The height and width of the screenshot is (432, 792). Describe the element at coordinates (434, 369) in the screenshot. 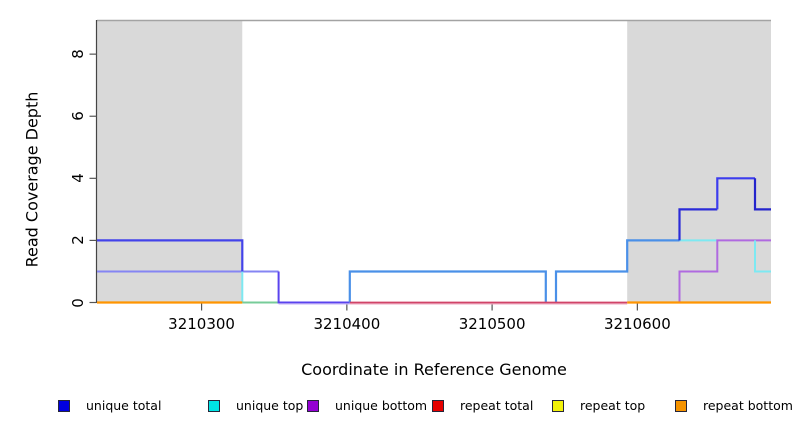

I see `x-axis-label: Coordinate in Reference Genome` at that location.